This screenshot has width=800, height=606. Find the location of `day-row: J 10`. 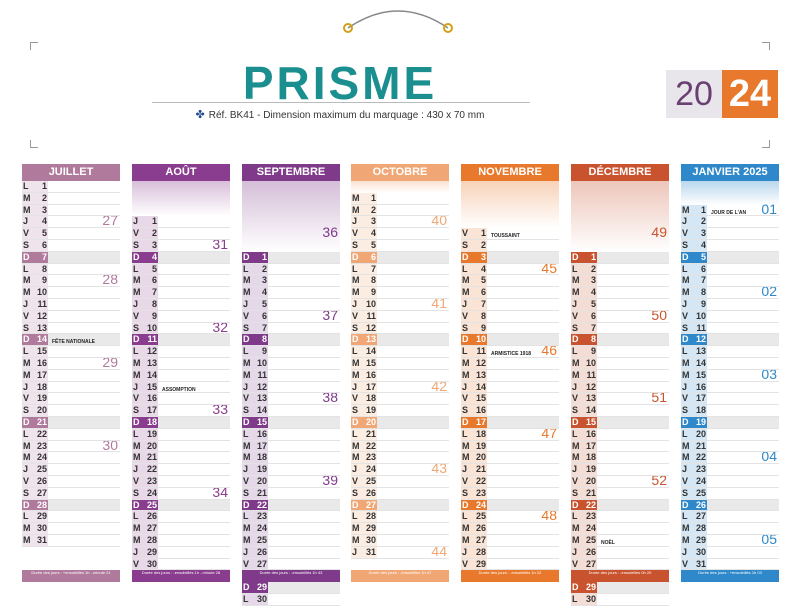

day-row: J 10 is located at coordinates (400, 304).